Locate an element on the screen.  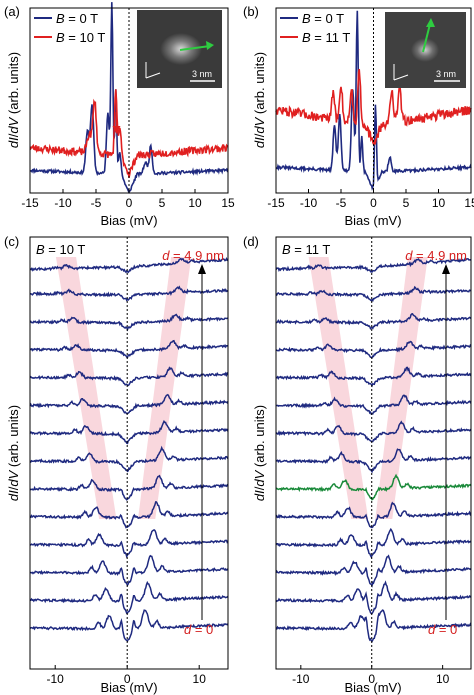
inset-b-axis-x is located at coordinates (401, 77).